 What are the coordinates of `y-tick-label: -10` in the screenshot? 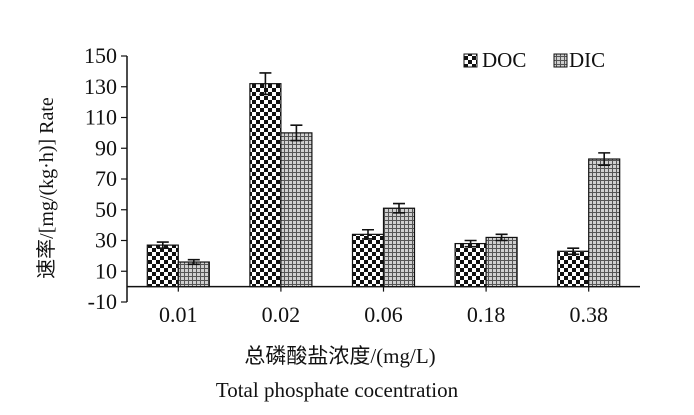 It's located at (102, 301).